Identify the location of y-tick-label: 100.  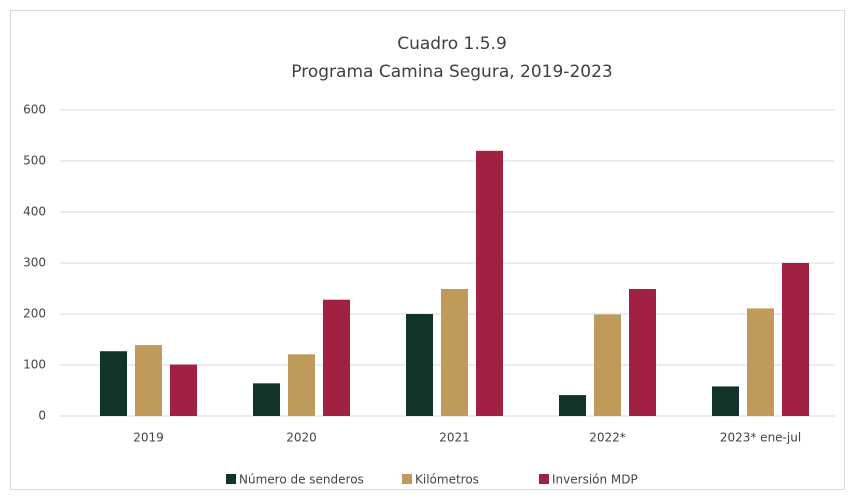
(34, 365).